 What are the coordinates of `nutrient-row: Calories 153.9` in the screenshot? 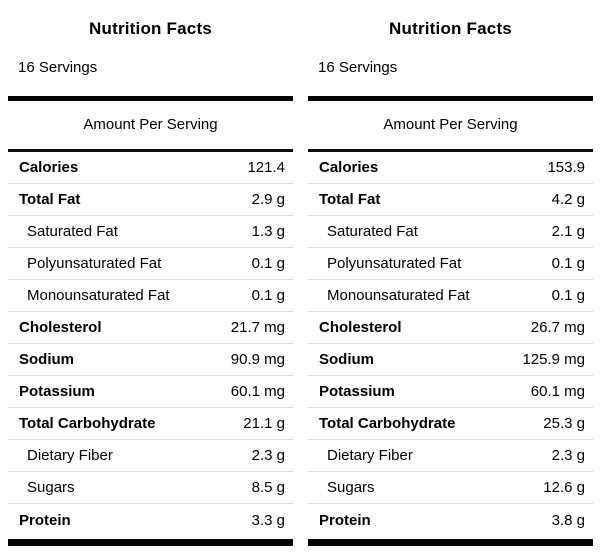 It's located at (450, 168).